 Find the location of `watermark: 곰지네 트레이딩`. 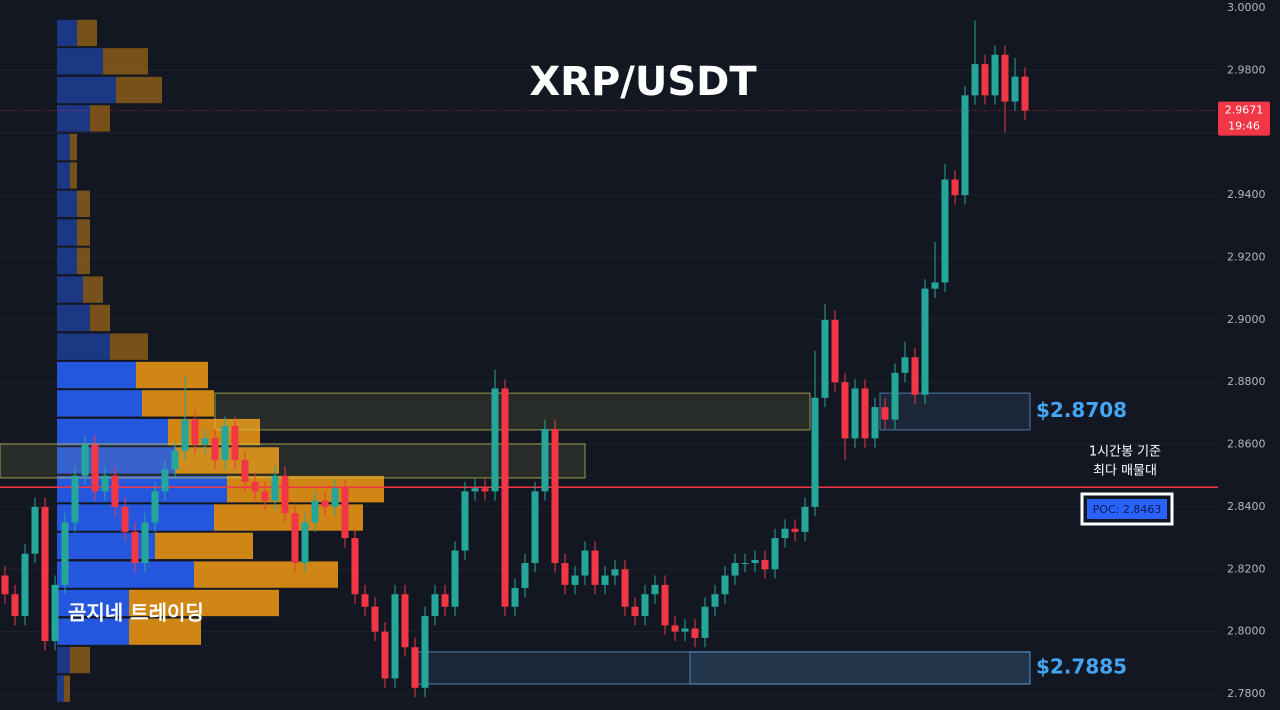

watermark: 곰지네 트레이딩 is located at coordinates (136, 613).